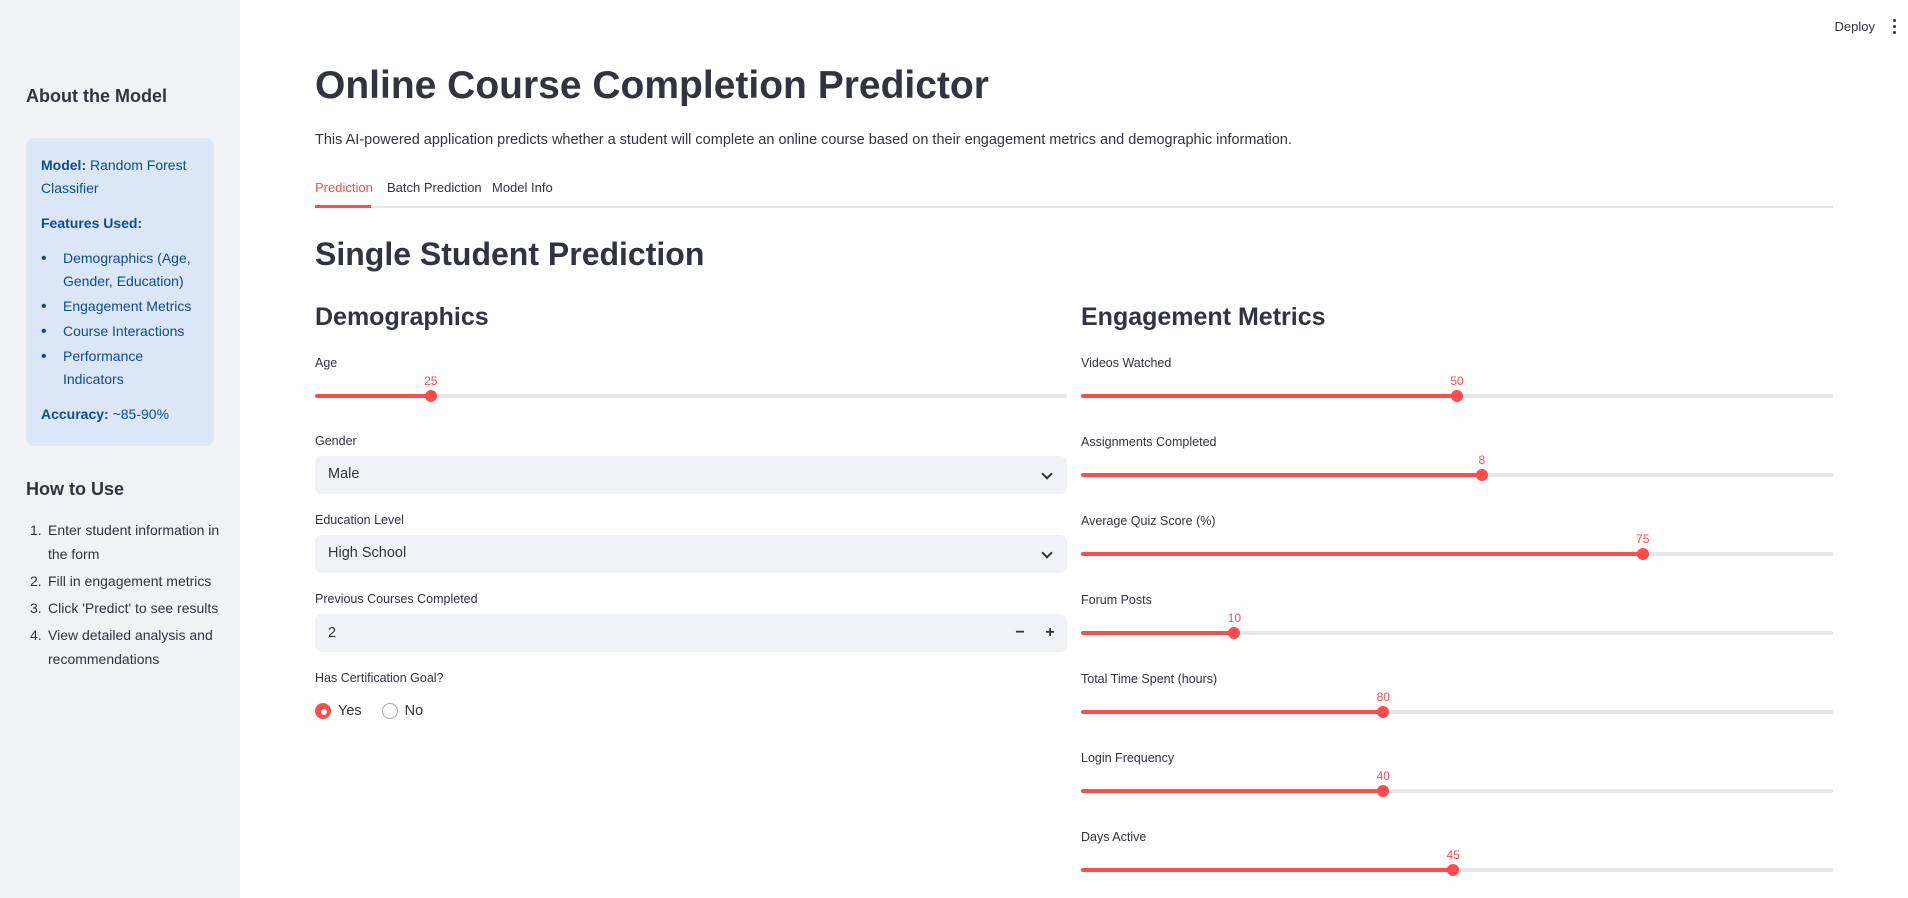 Image resolution: width=1908 pixels, height=898 pixels. What do you see at coordinates (434, 187) in the screenshot?
I see `tab-batch-prediction: Batch Prediction` at bounding box center [434, 187].